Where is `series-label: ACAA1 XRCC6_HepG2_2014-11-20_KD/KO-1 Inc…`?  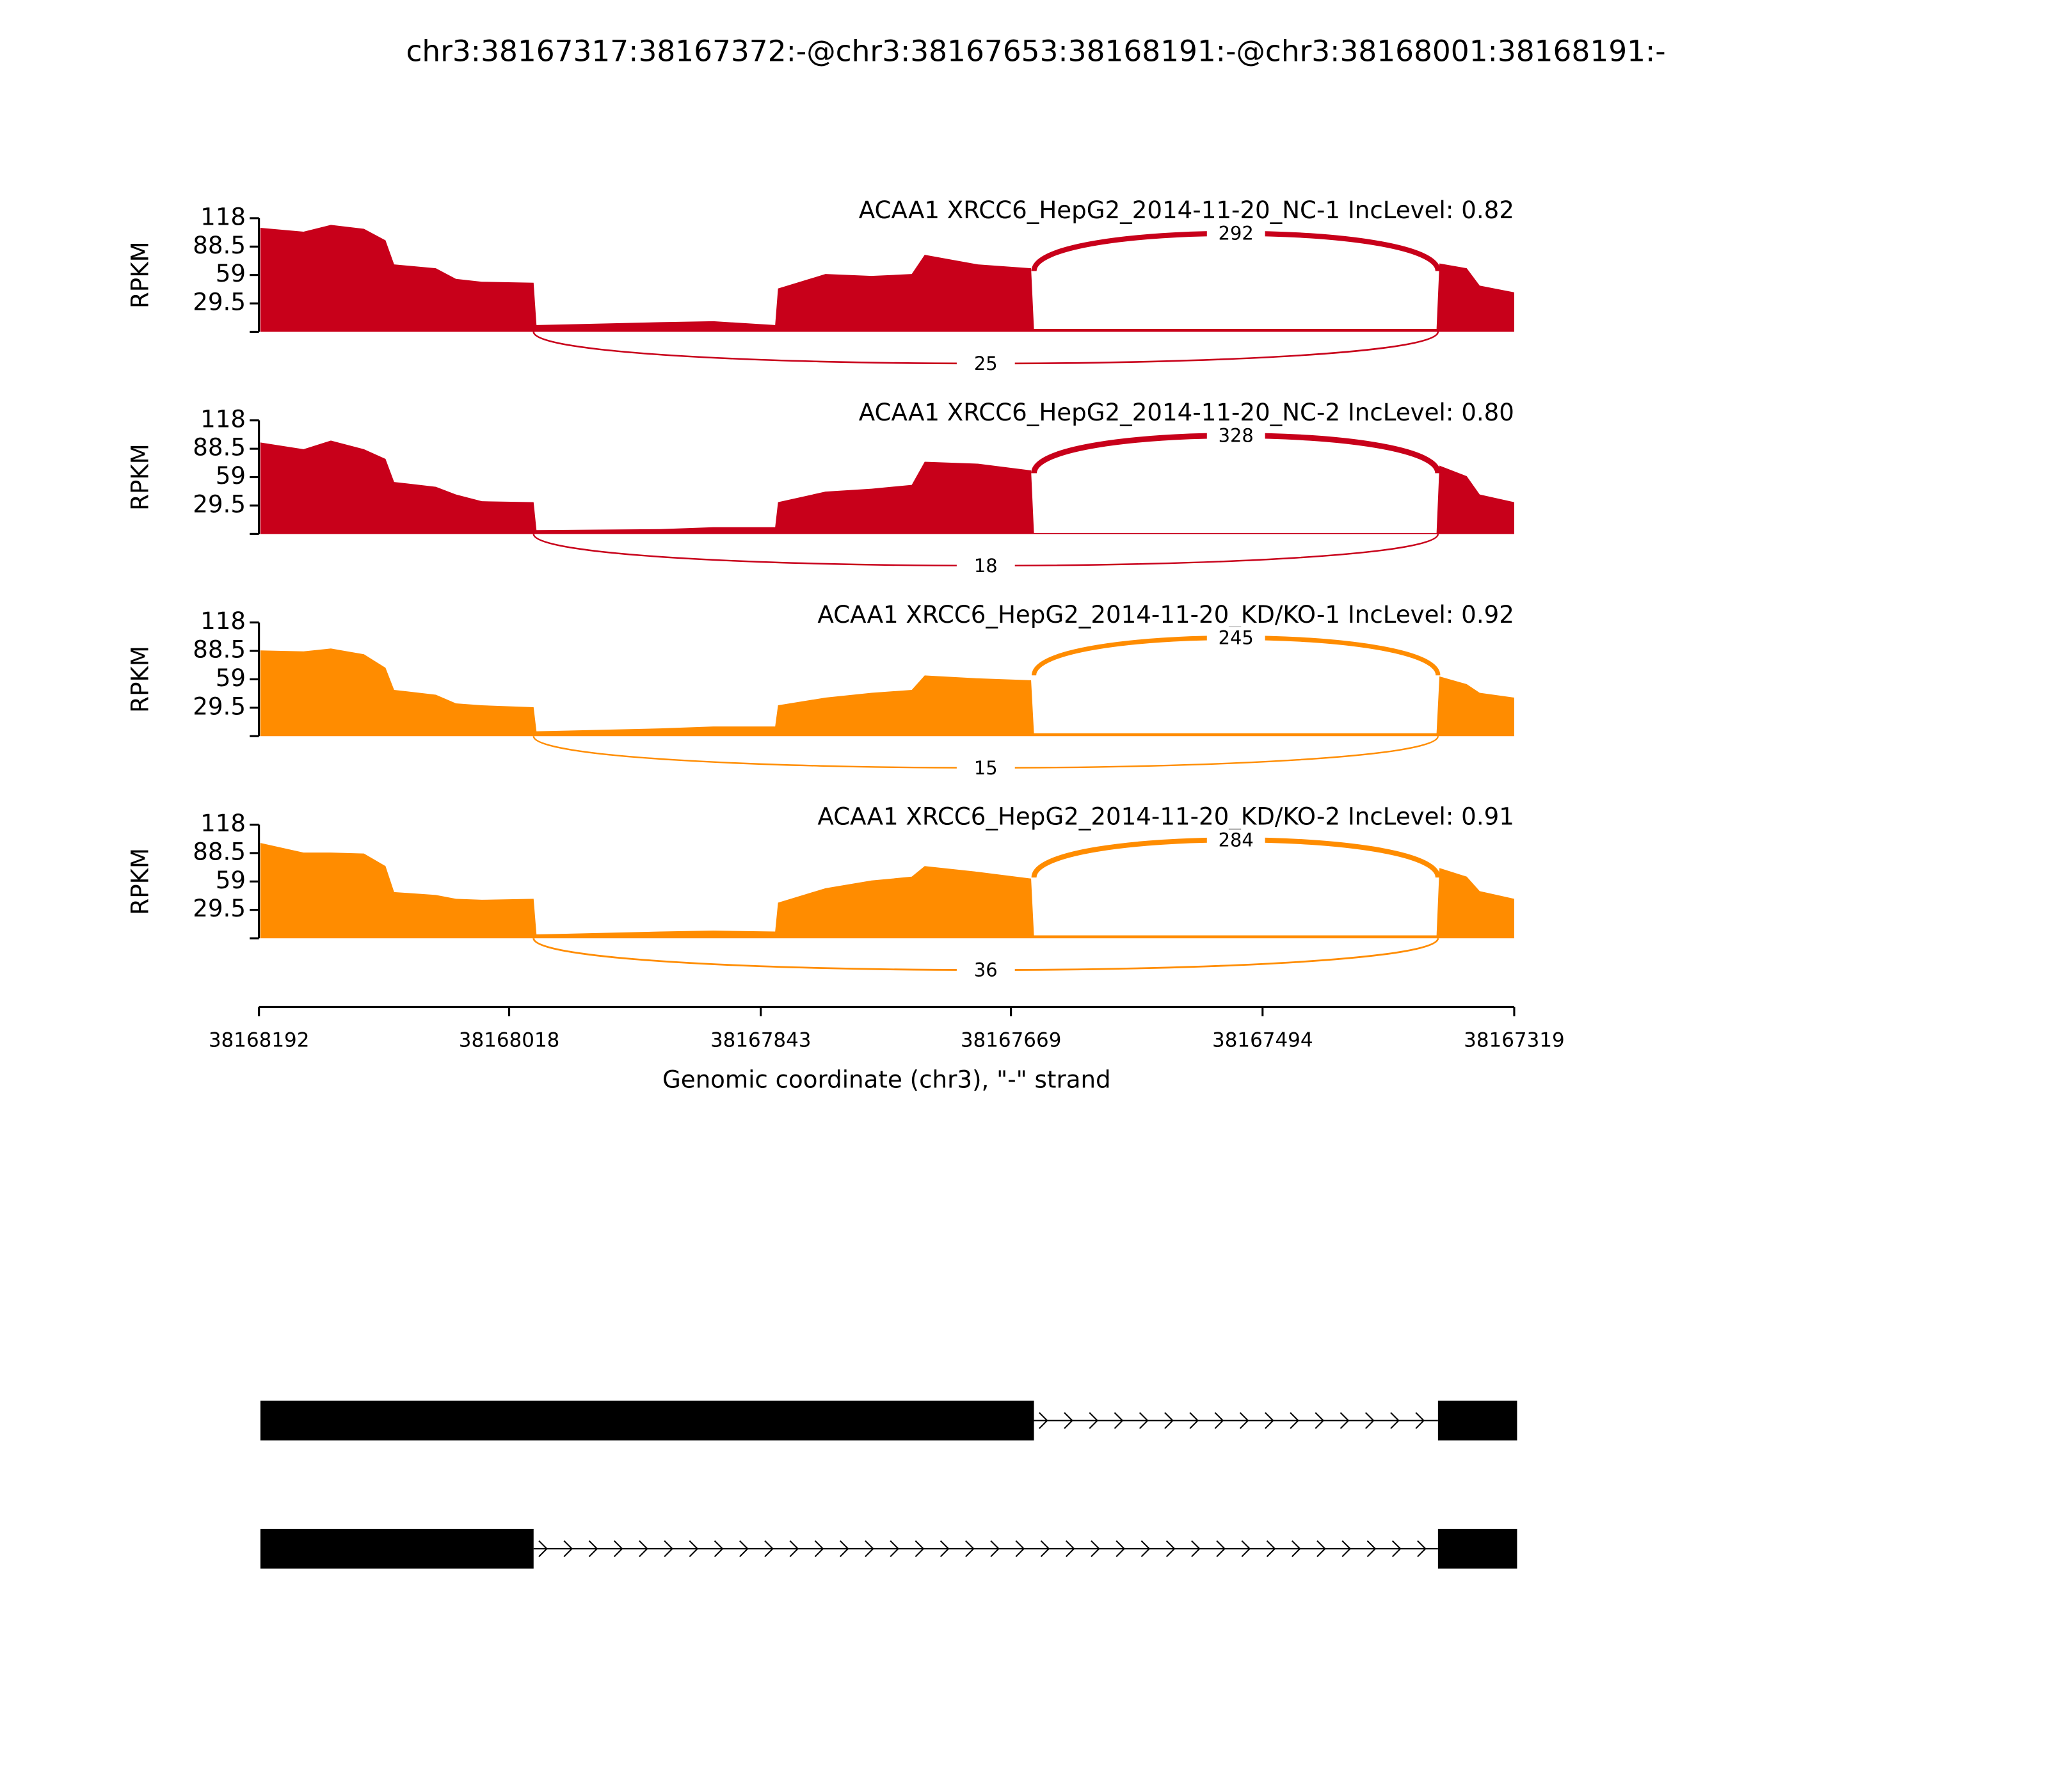 series-label: ACAA1 XRCC6_HepG2_2014-11-20_KD/KO-1 Inc… is located at coordinates (1165, 614).